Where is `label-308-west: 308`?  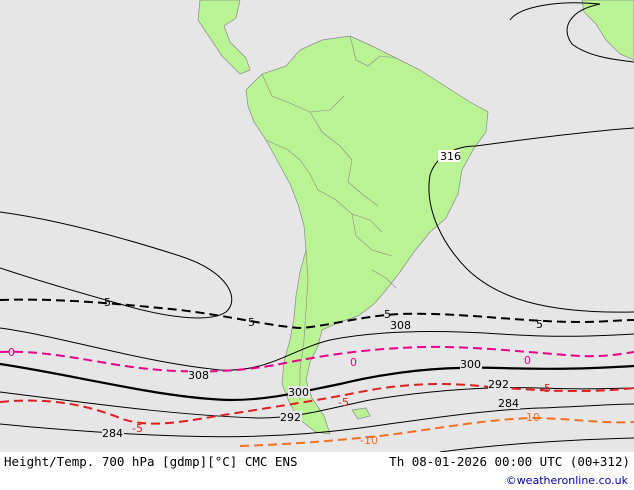 label-308-west: 308 is located at coordinates (198, 375).